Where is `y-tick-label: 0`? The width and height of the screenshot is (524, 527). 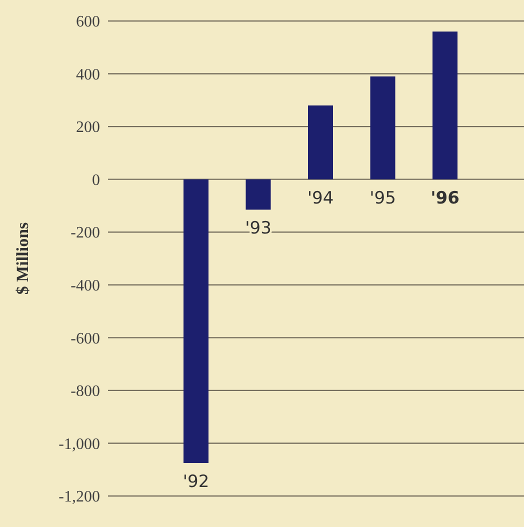
y-tick-label: 0 is located at coordinates (96, 180).